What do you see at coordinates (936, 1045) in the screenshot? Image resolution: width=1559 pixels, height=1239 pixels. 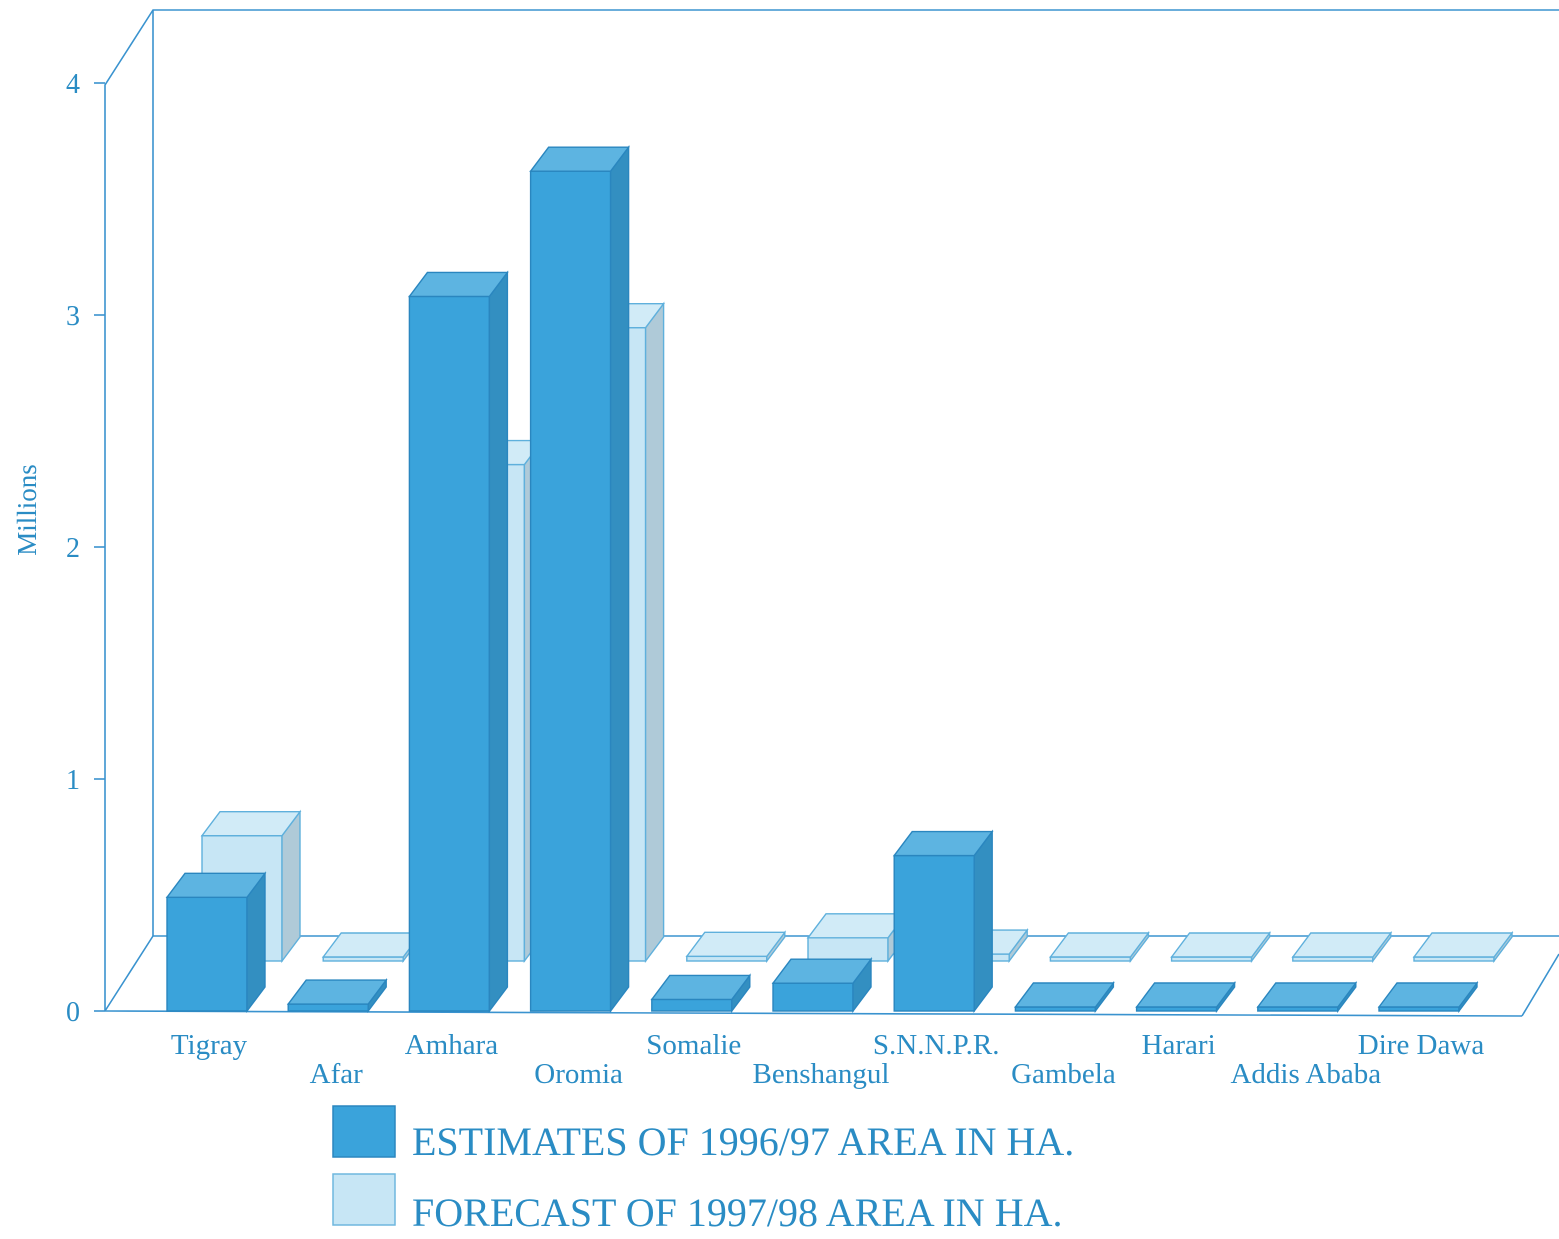 I see `x-category-label: S.N.N.P.R.` at bounding box center [936, 1045].